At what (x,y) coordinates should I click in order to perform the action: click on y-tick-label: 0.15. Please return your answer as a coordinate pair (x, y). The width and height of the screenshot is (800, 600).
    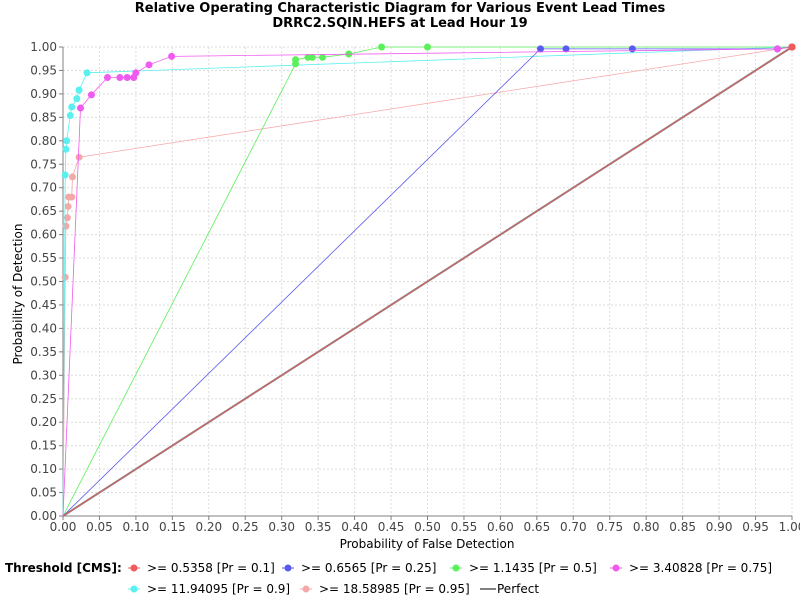
    Looking at the image, I should click on (43, 446).